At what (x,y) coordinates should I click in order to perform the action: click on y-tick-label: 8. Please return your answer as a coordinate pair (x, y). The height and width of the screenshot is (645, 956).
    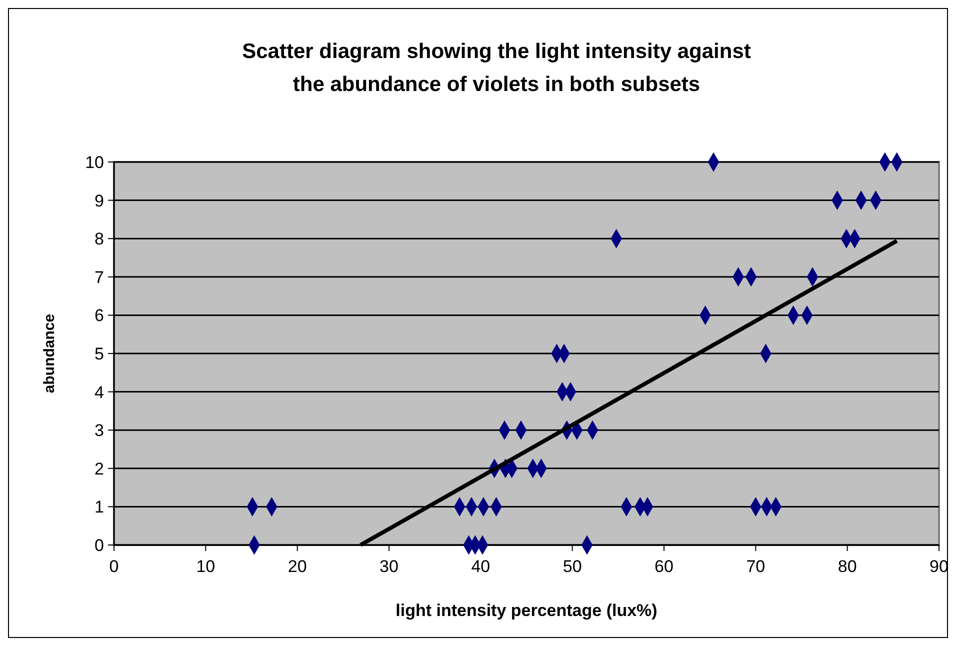
    Looking at the image, I should click on (99, 239).